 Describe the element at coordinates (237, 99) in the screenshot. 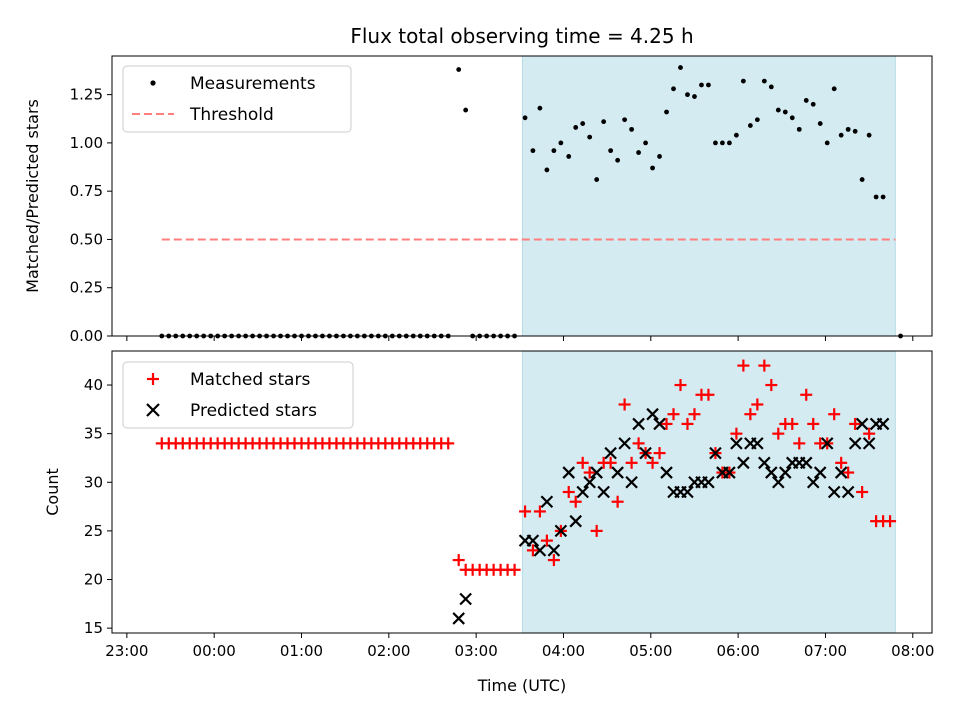

I see `ratio-panel-legend: Measurements Threshold` at that location.